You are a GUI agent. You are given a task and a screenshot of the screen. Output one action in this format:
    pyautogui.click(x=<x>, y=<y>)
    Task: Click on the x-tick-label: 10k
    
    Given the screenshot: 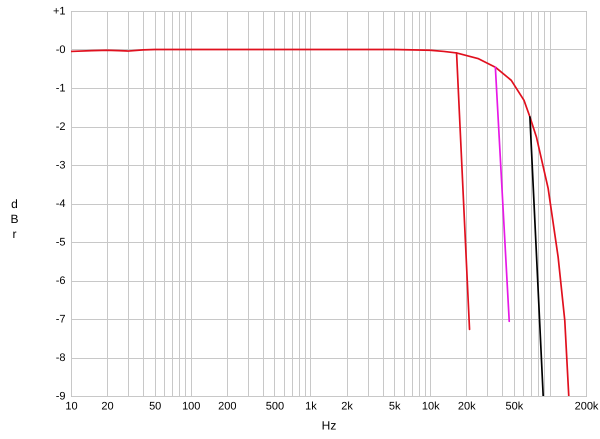 What is the action you would take?
    pyautogui.click(x=431, y=406)
    